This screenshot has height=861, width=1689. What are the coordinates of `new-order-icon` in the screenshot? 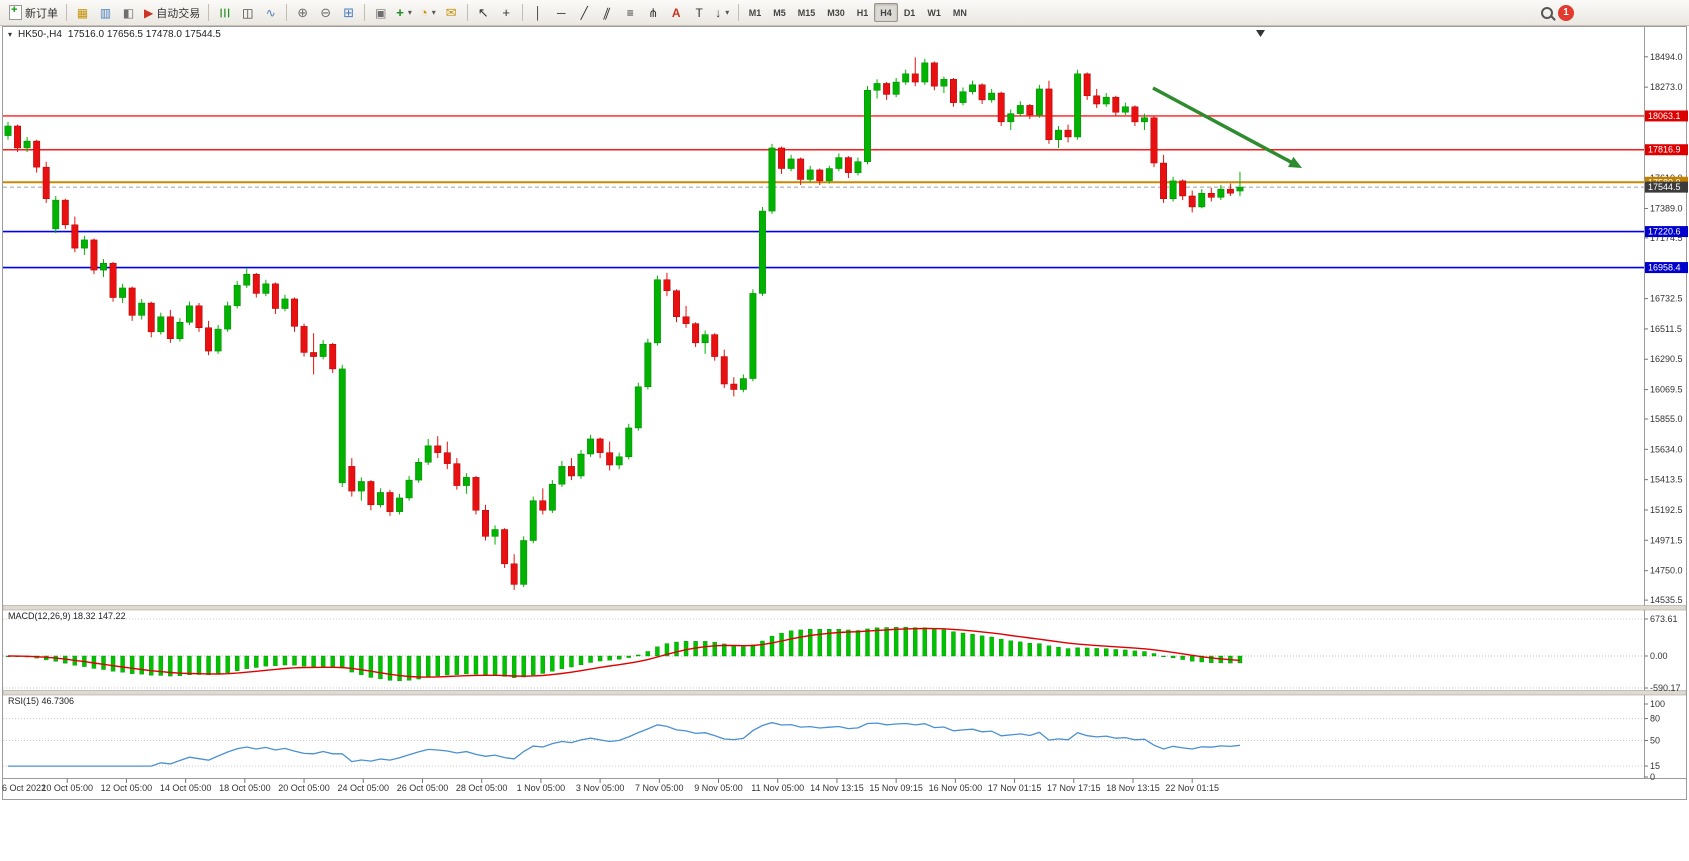 It's located at (15, 12).